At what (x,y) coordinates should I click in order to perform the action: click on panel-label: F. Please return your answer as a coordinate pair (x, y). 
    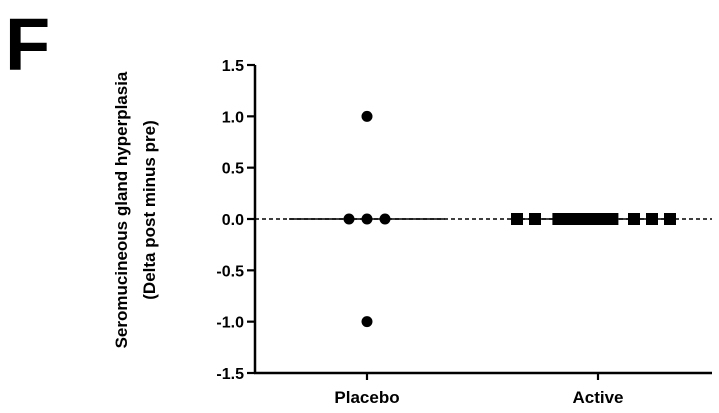
    Looking at the image, I should click on (27, 44).